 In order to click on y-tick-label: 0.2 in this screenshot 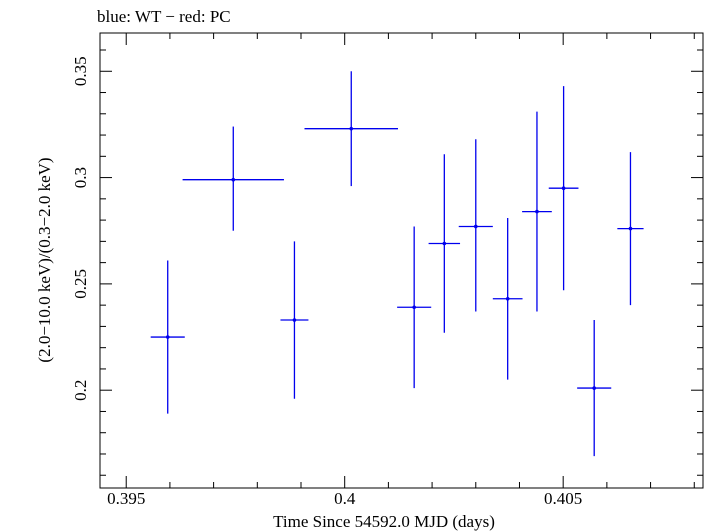, I will do `click(80, 390)`.